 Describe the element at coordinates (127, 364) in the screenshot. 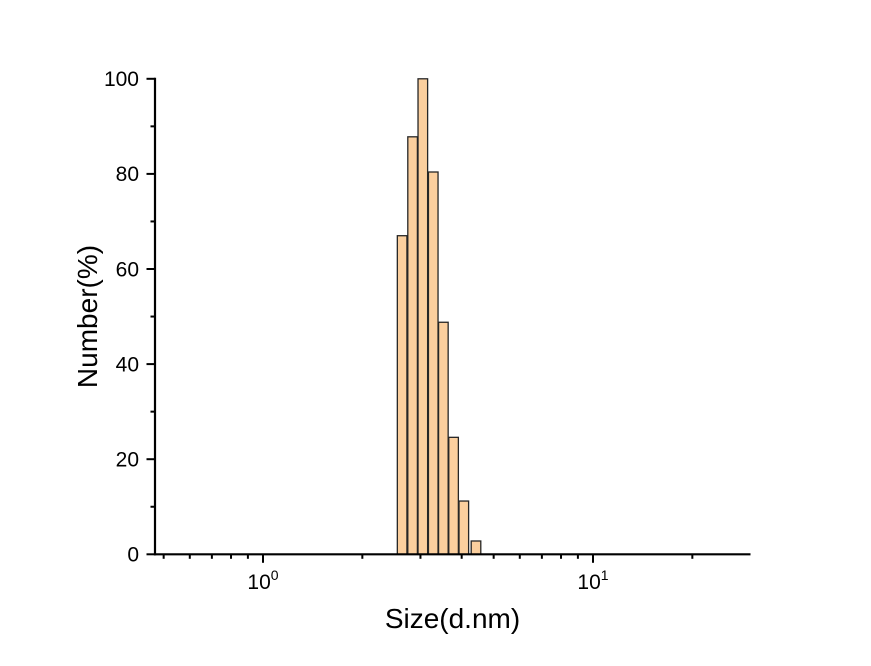

I see `y-tick-label: 40` at that location.